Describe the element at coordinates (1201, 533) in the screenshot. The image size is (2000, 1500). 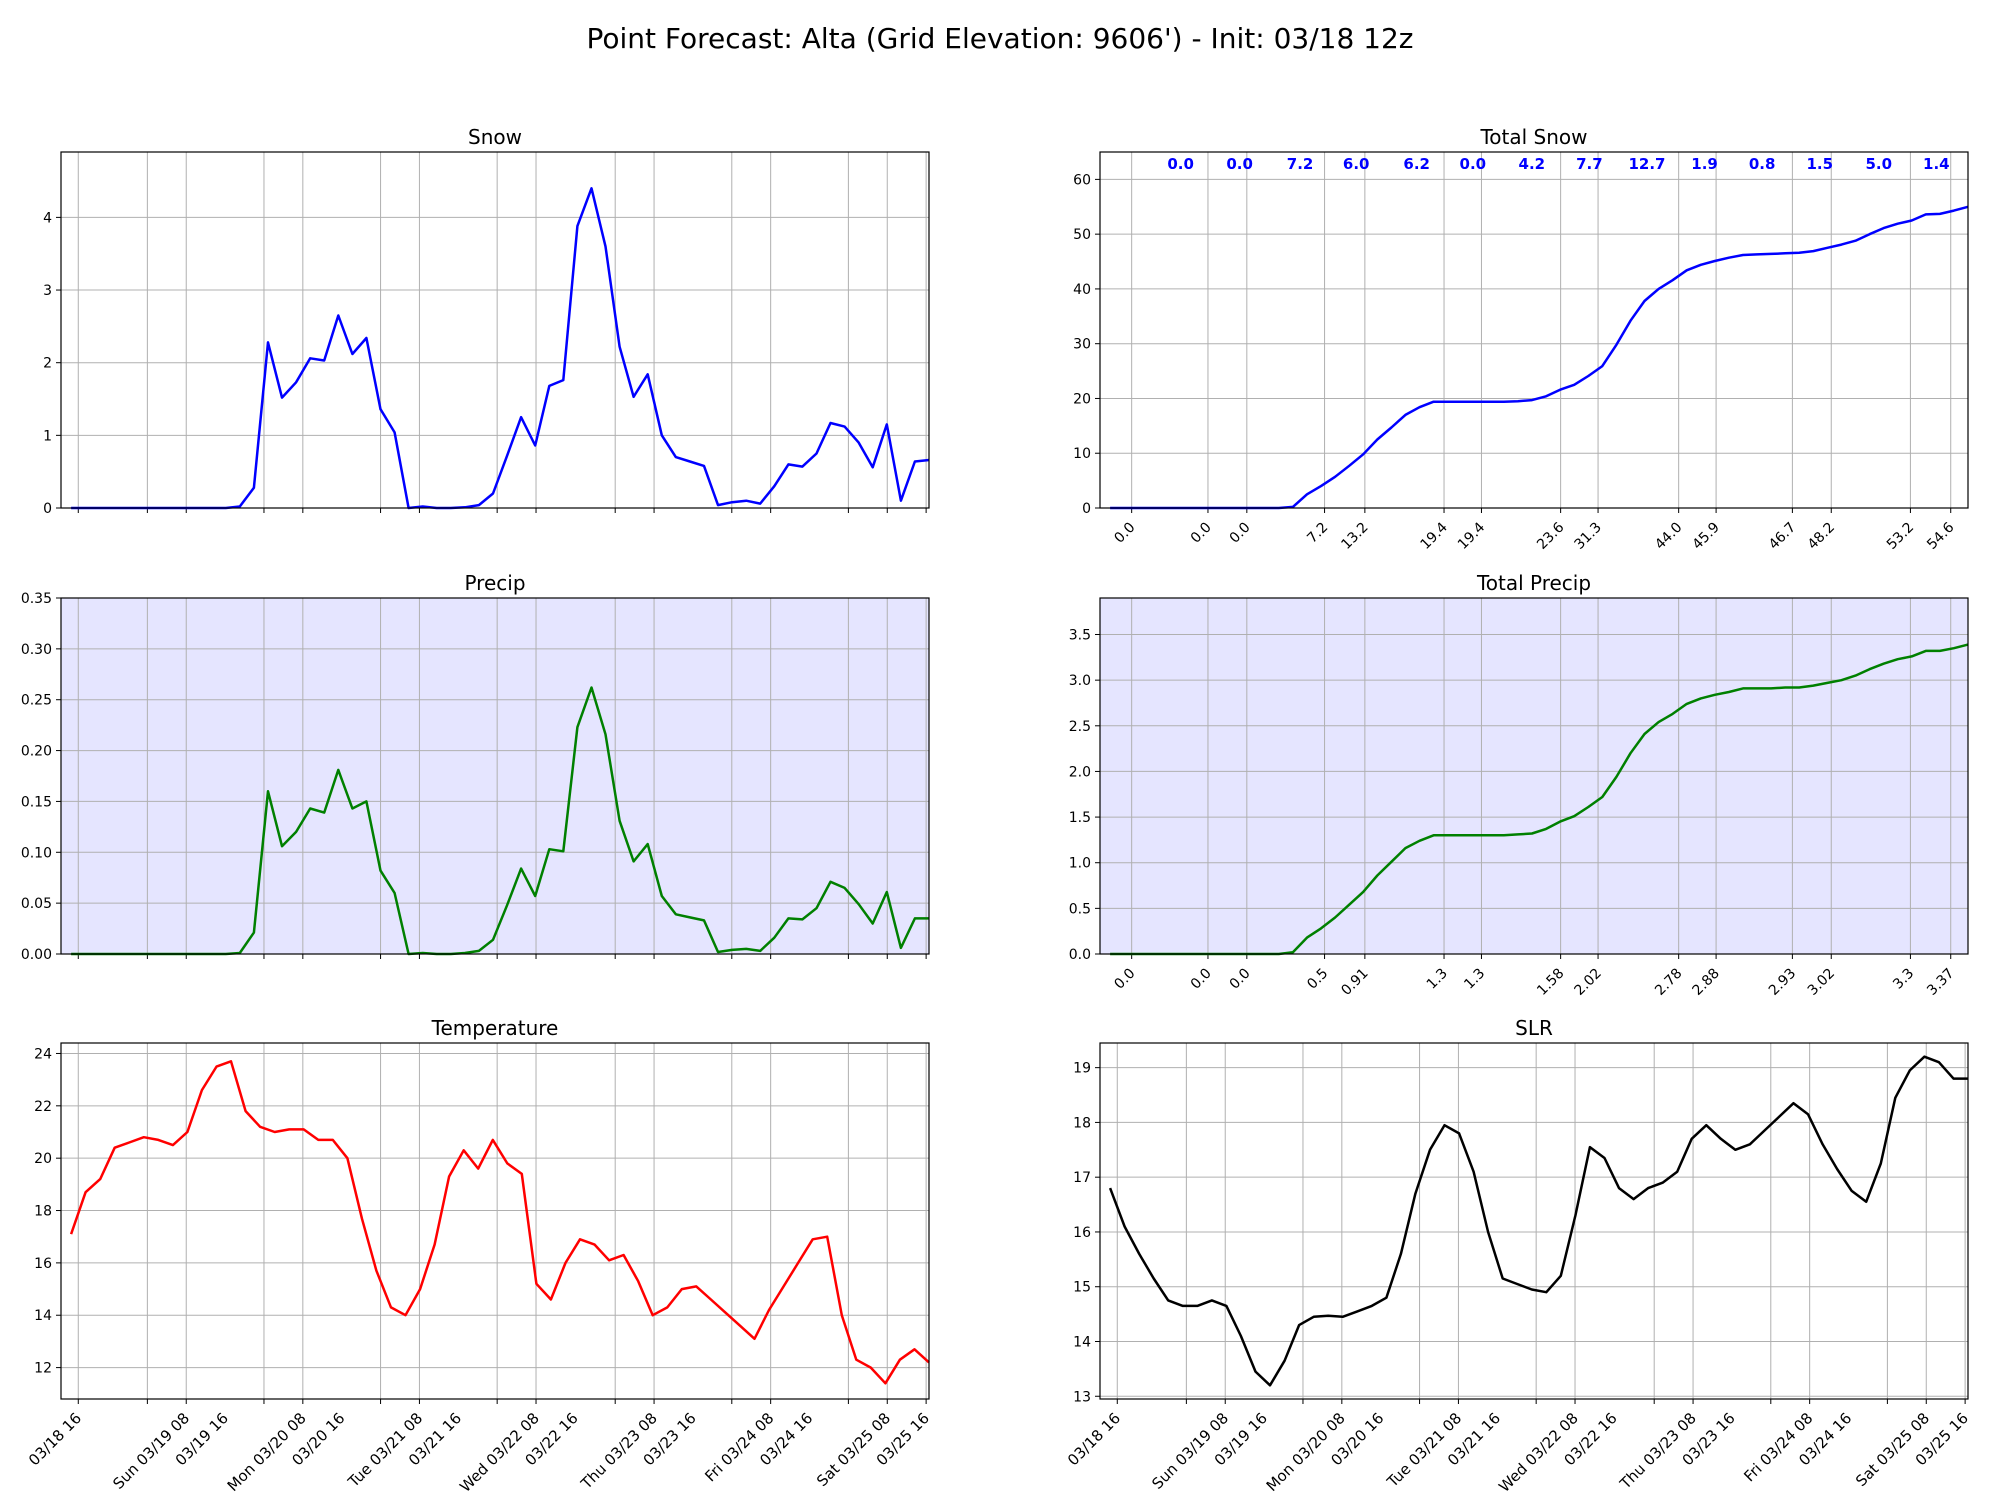
I see `total-snow-xtick-label: 0.0` at that location.